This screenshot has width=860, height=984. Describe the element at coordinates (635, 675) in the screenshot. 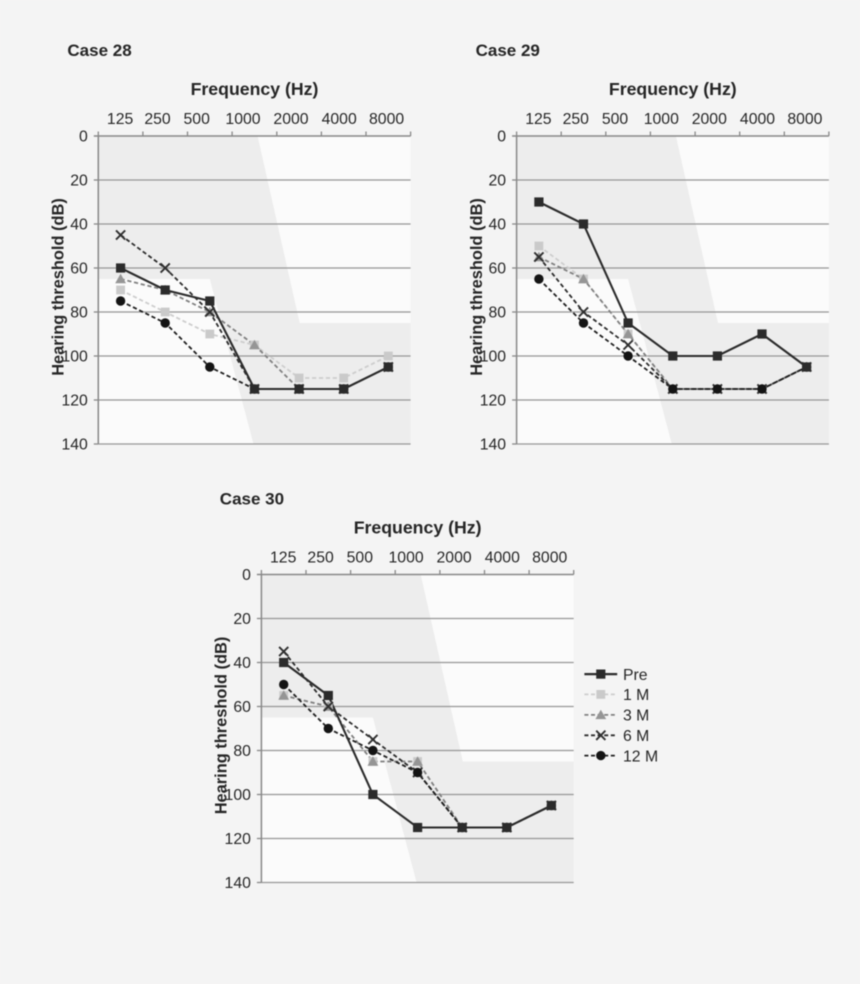

I see `svg-text: Pre` at that location.